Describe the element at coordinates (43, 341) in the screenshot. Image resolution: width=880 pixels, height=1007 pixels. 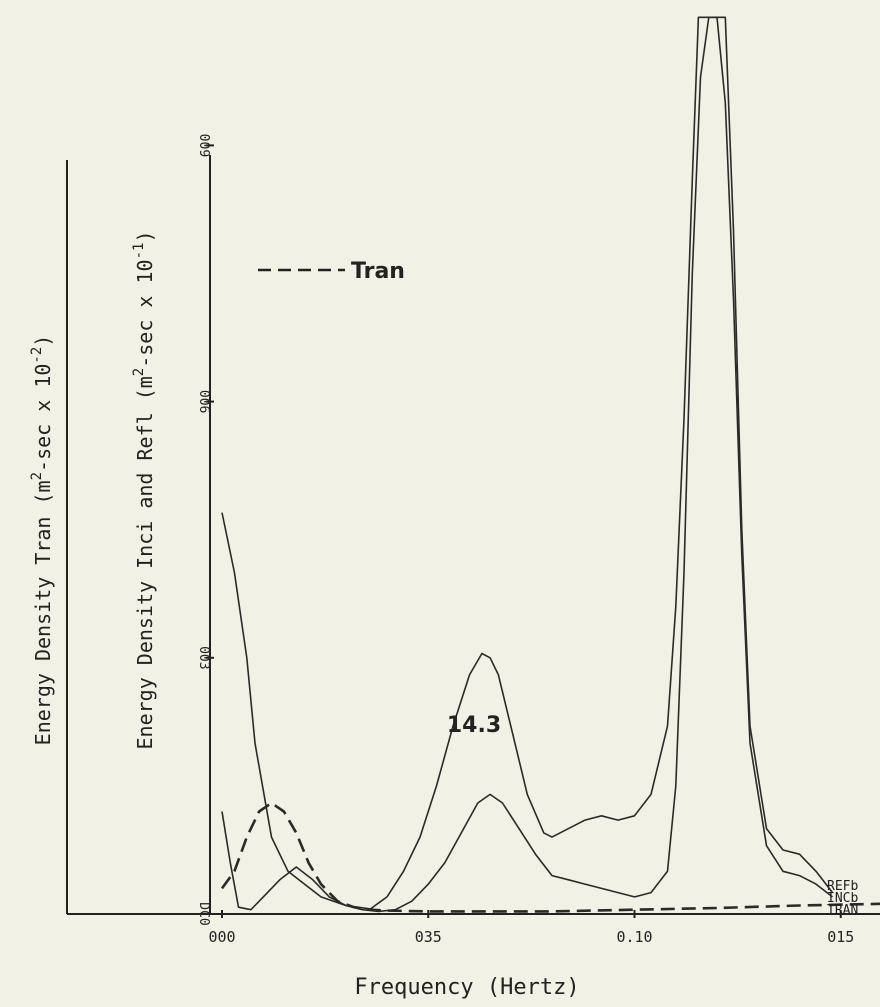
I see `y-axis-label-tran-end: )` at that location.